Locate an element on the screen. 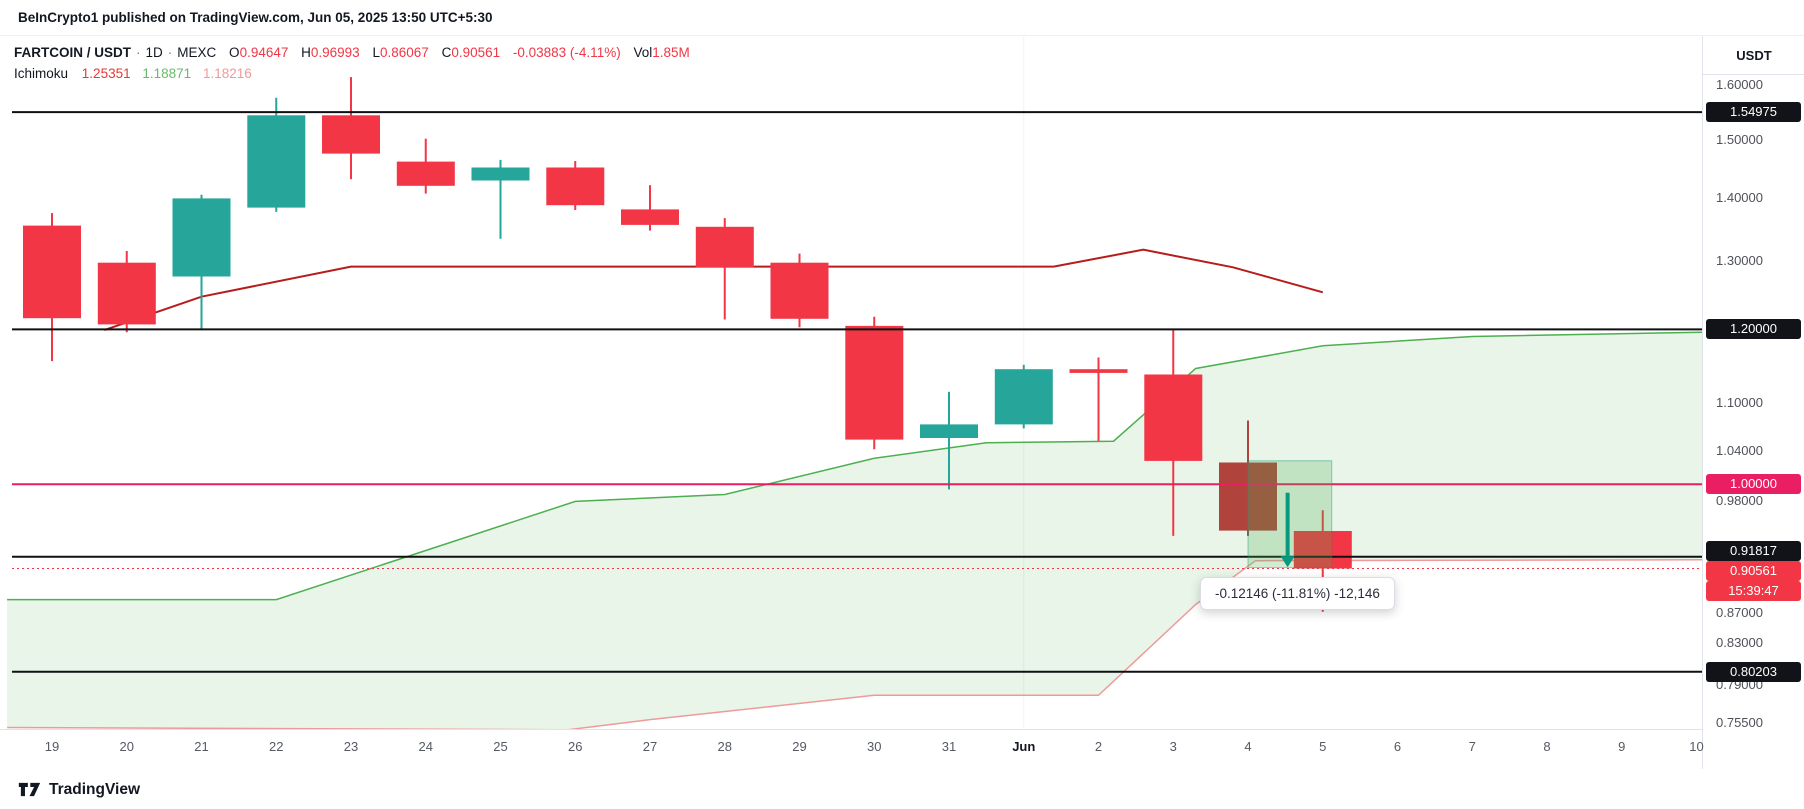 The width and height of the screenshot is (1804, 809). time-label: 26 is located at coordinates (575, 746).